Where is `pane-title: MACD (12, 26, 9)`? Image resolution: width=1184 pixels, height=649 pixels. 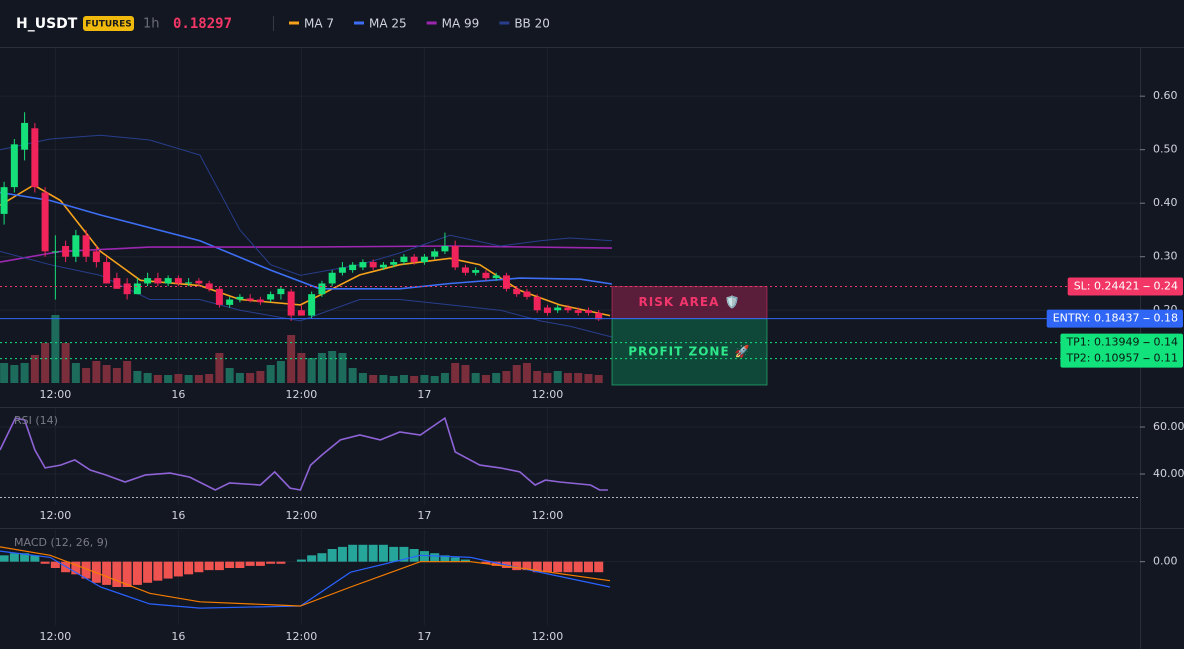 pane-title: MACD (12, 26, 9) is located at coordinates (61, 542).